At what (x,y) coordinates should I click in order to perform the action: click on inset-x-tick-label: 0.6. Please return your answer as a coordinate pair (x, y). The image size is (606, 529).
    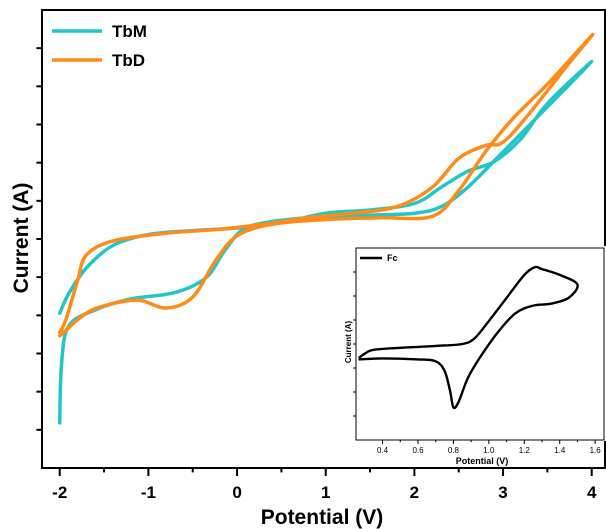
    Looking at the image, I should click on (418, 450).